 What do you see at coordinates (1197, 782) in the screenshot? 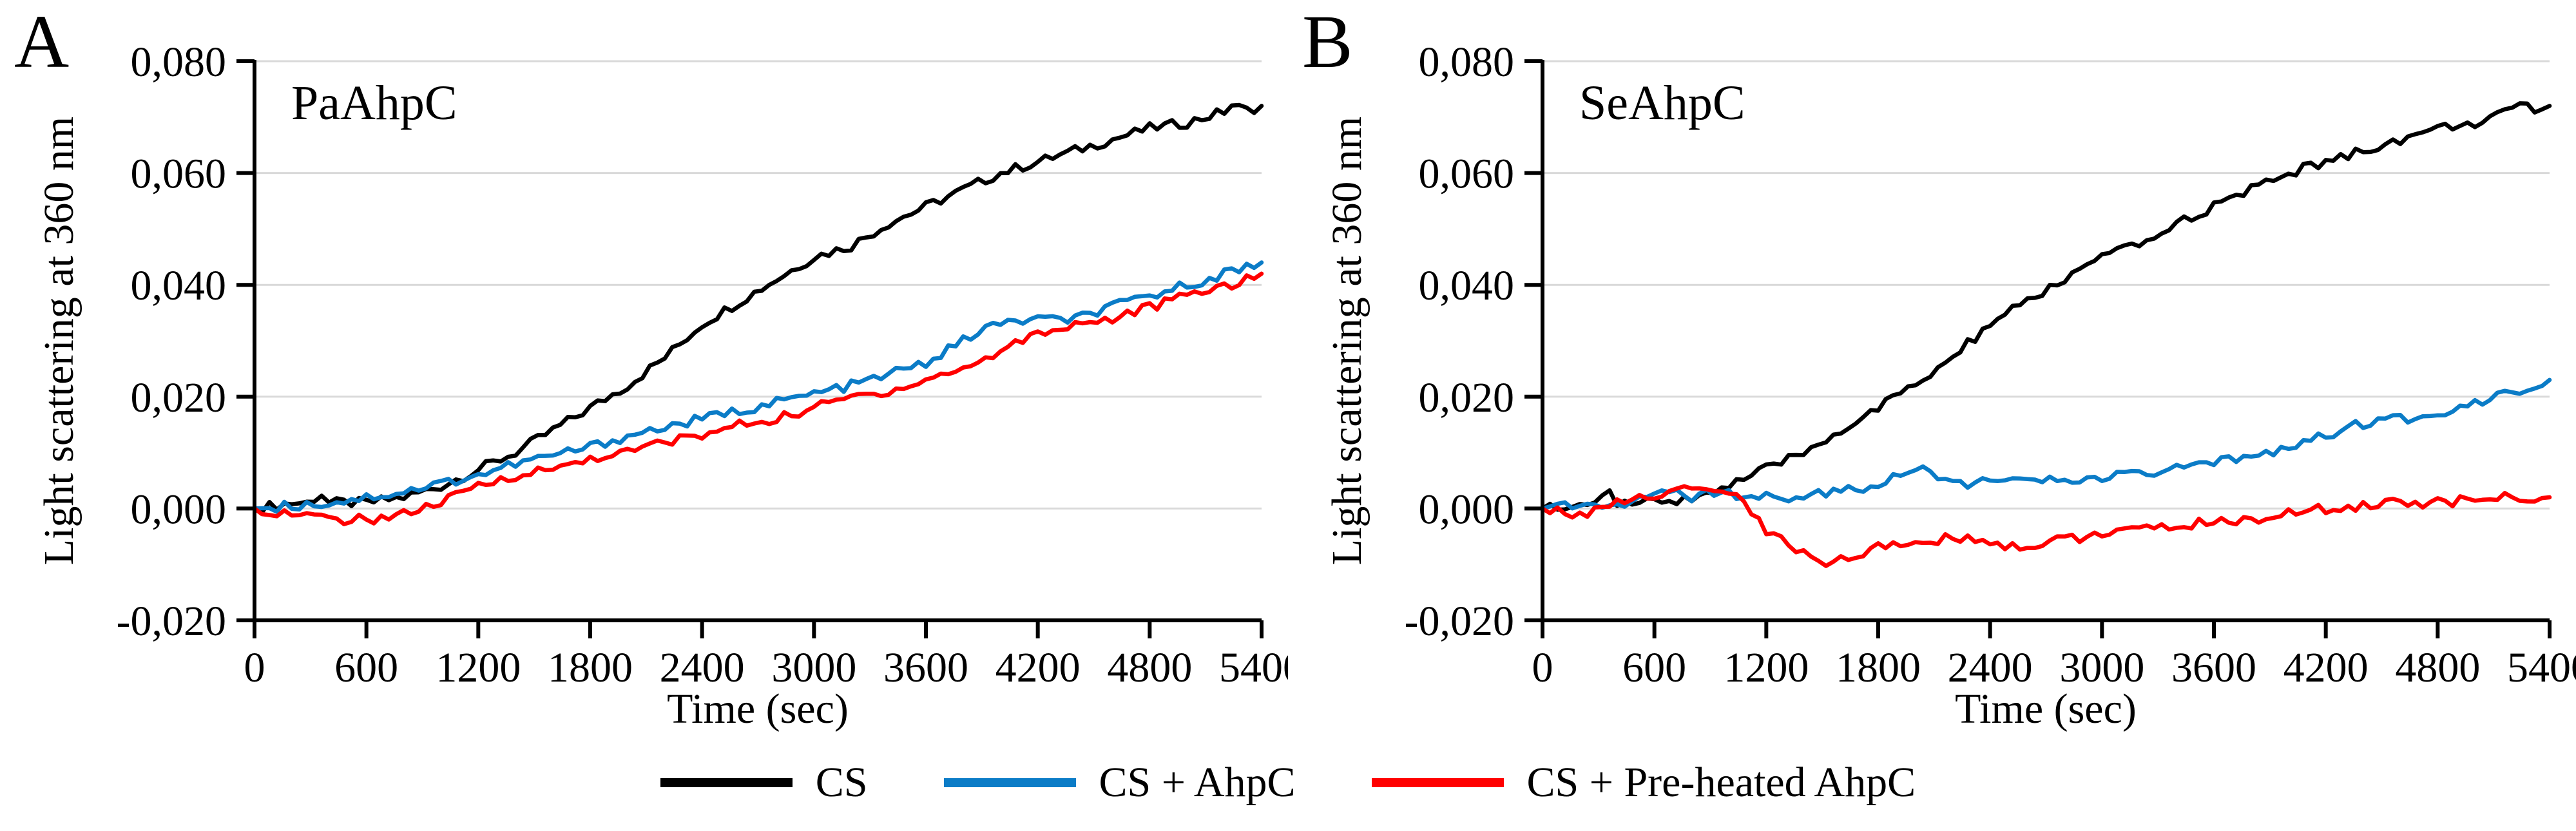
I see `legend-label-cs-ahpc: CS + AhpC` at bounding box center [1197, 782].